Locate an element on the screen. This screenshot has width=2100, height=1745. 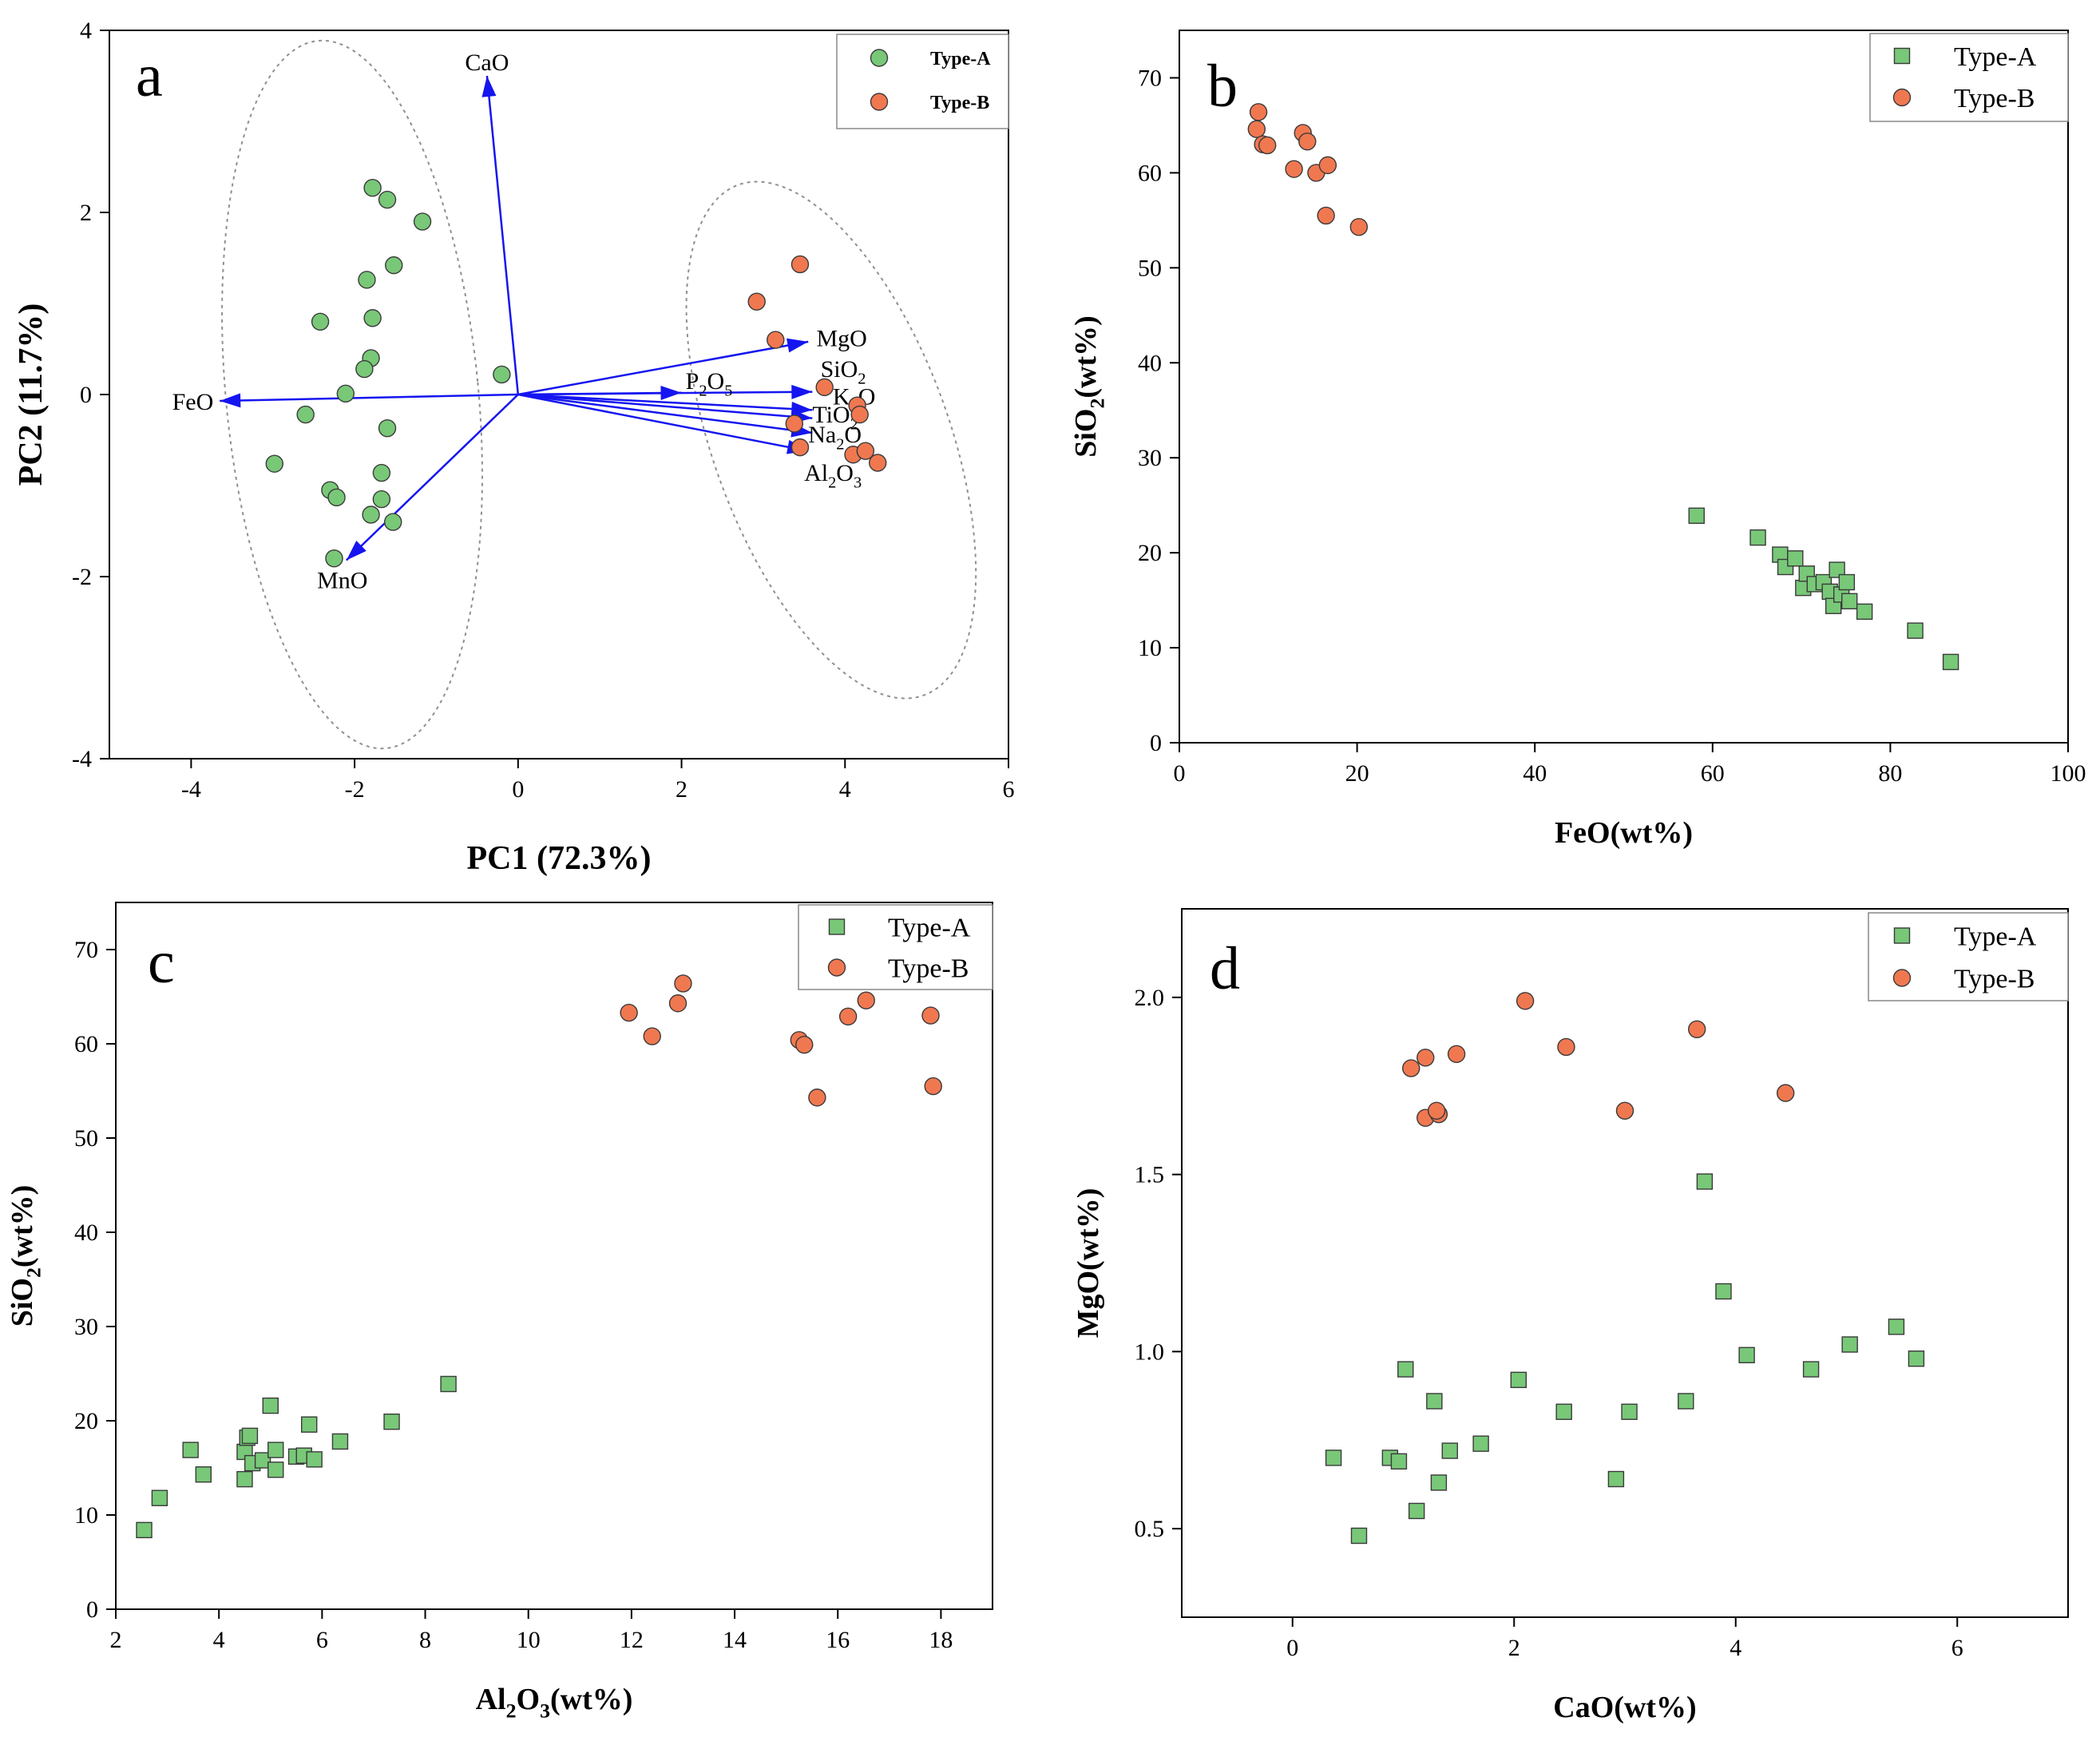
y-tick-label: -4 is located at coordinates (82, 759).